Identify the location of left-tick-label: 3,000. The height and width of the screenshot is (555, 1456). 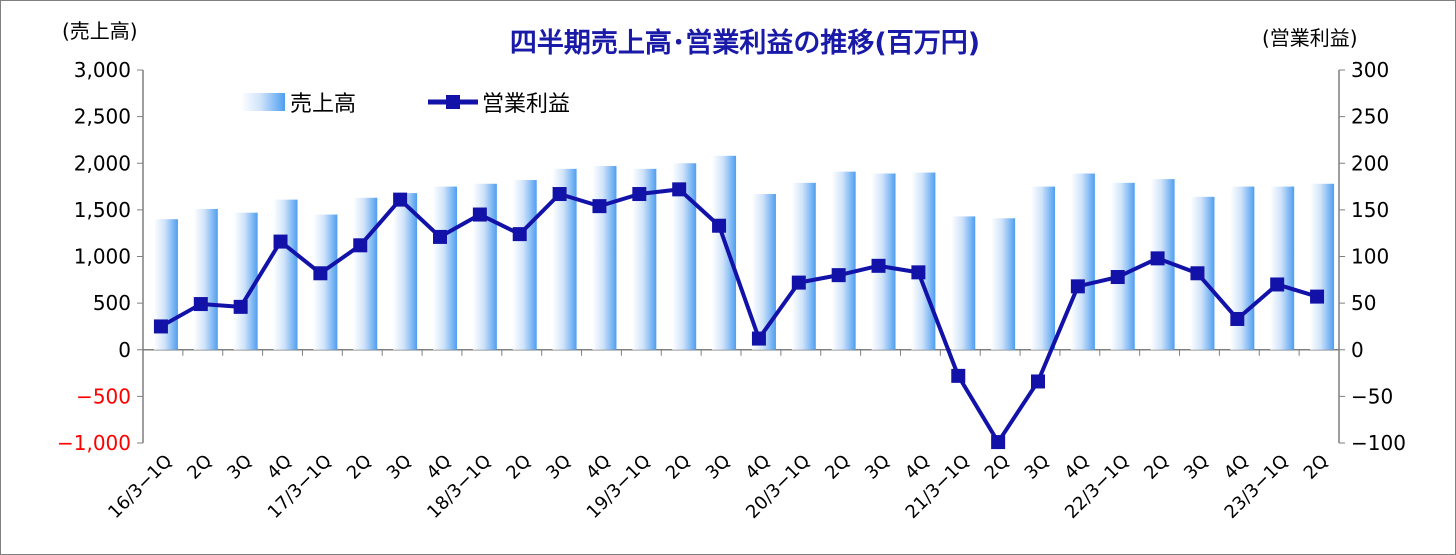
(102, 70).